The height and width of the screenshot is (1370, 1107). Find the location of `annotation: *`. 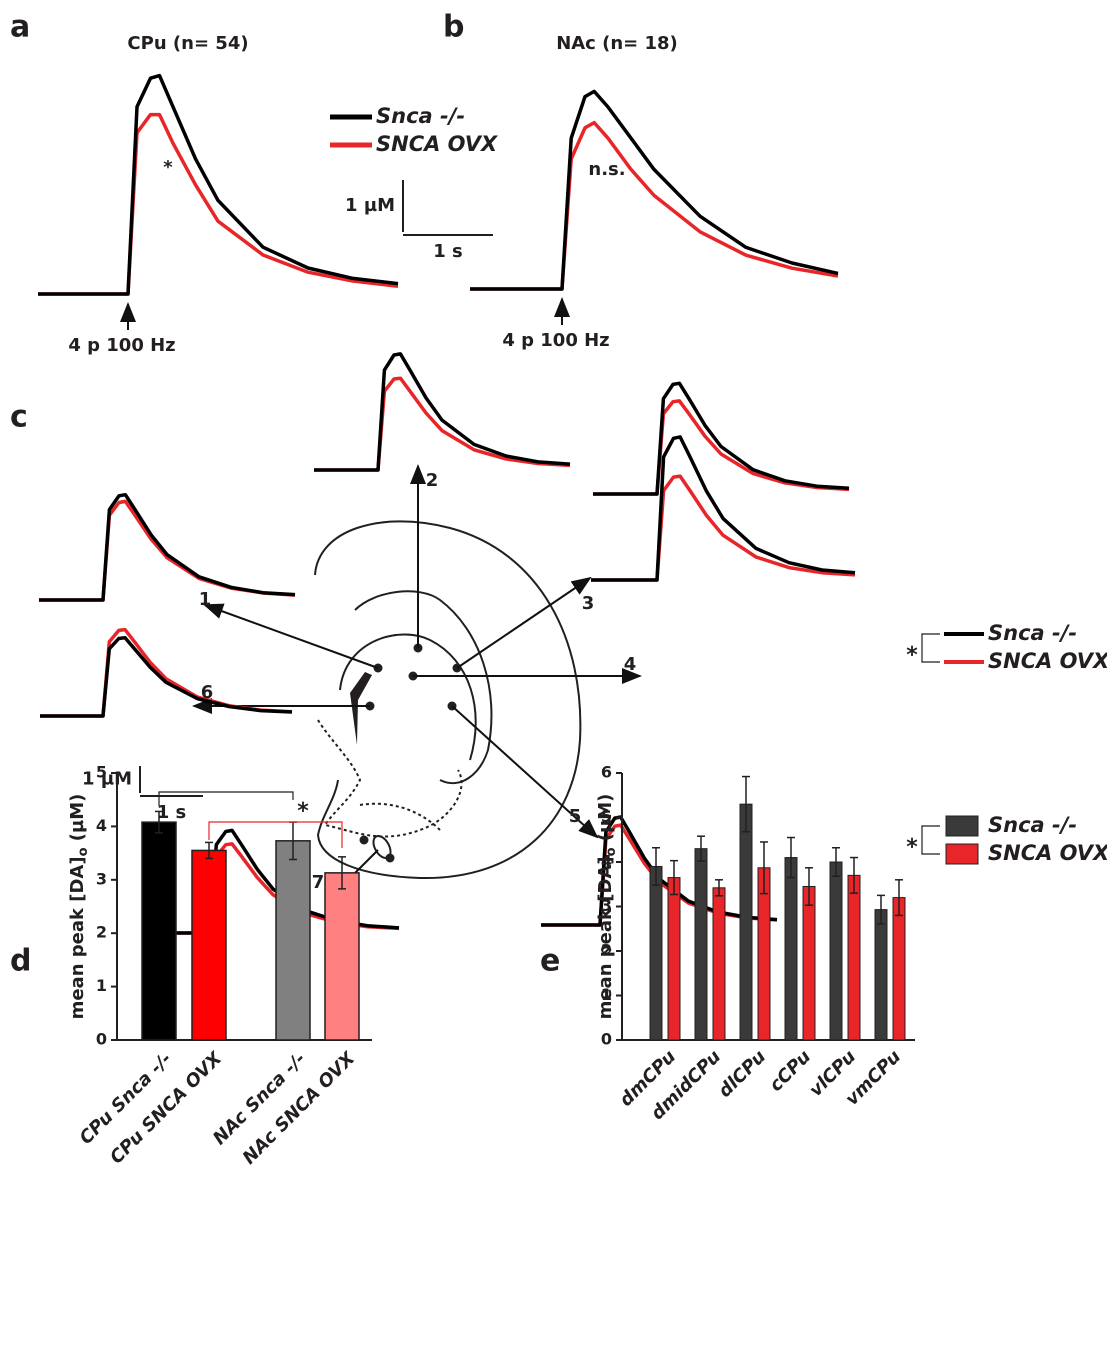

annotation: * is located at coordinates (168, 167).